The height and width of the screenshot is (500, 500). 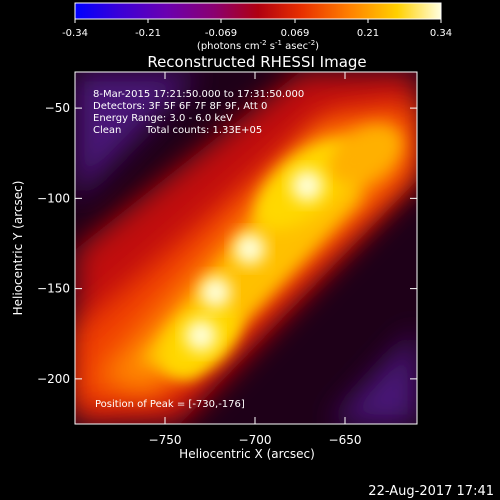 I want to click on colorbar-tick-label: -0.069, so click(x=221, y=33).